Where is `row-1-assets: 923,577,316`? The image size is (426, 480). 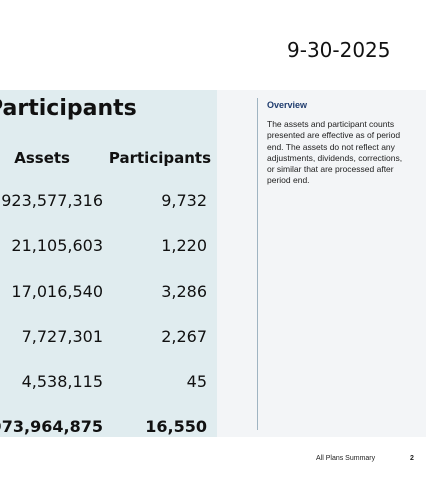
row-1-assets: 923,577,316 is located at coordinates (52, 200).